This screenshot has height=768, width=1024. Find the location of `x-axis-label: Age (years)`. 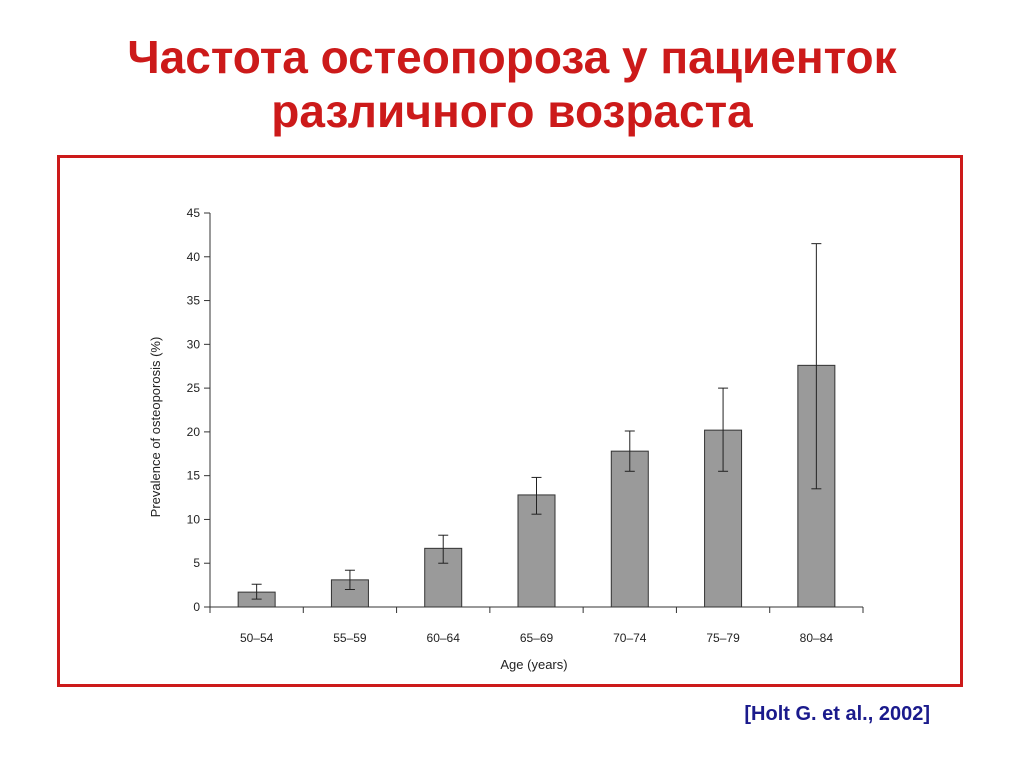

x-axis-label: Age (years) is located at coordinates (533, 664).